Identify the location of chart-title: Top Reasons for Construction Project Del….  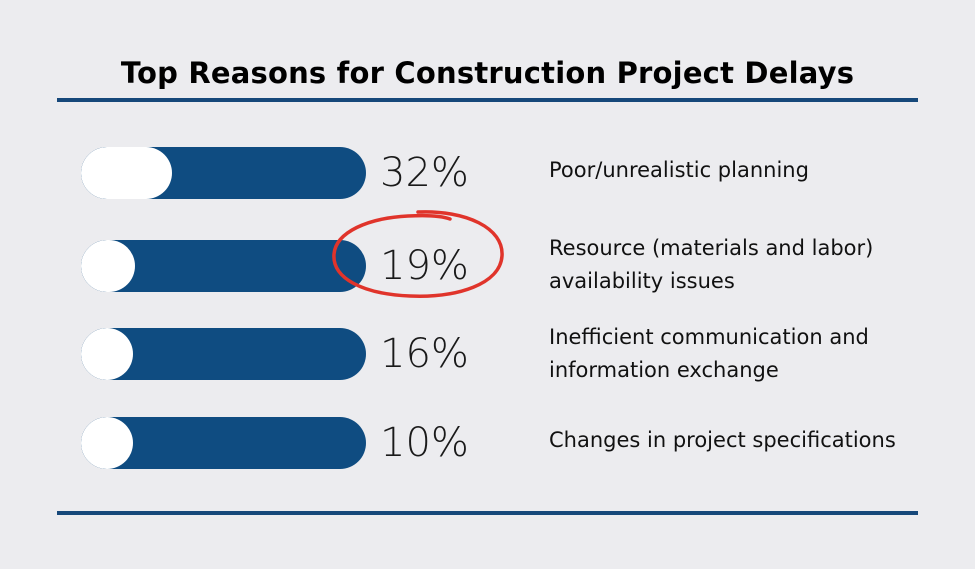
(487, 73).